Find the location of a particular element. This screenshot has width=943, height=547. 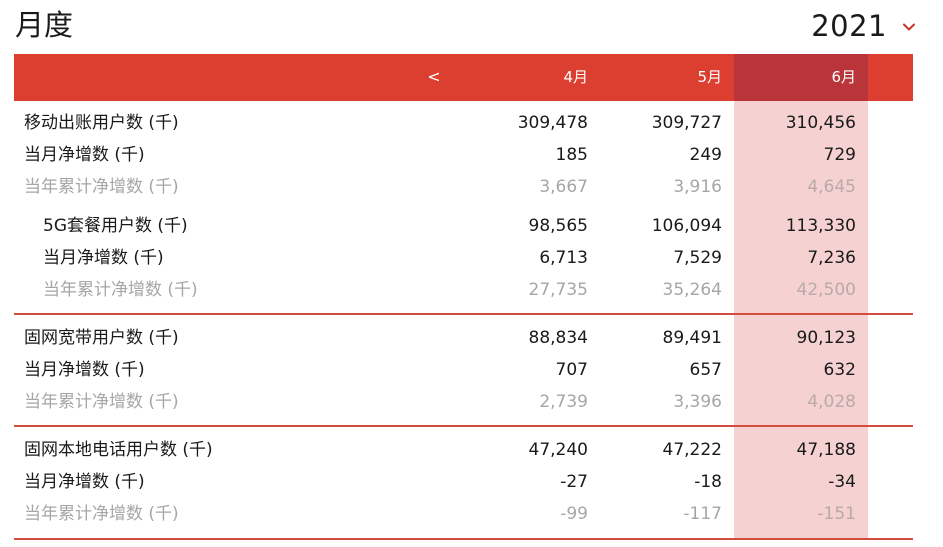

cell-value: 42,500 is located at coordinates (826, 290).